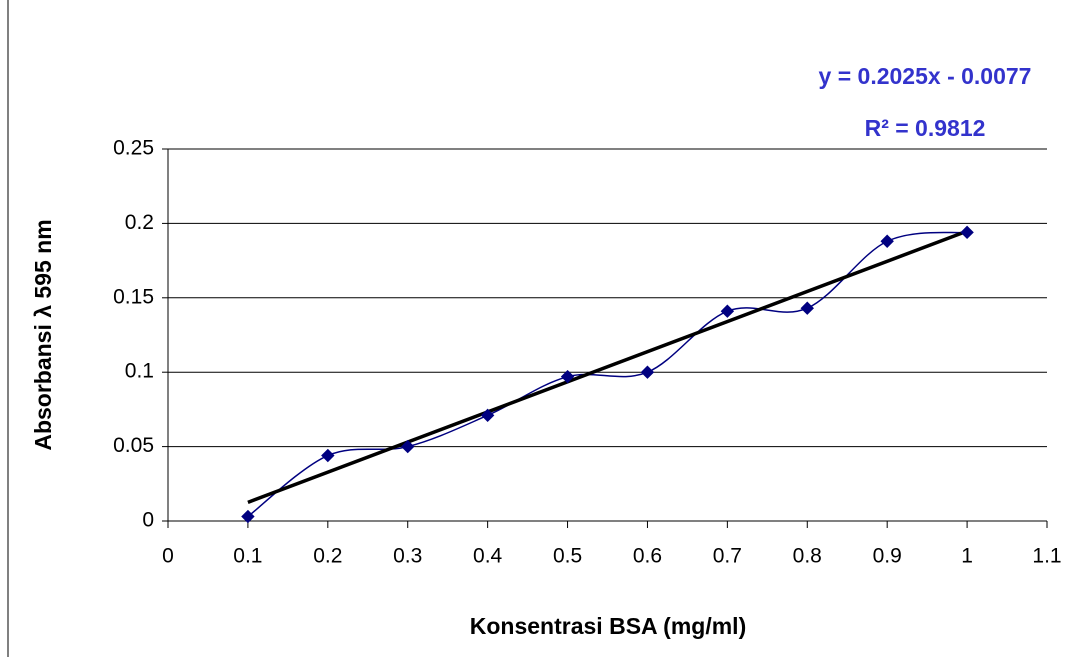 The height and width of the screenshot is (657, 1082). What do you see at coordinates (1046, 556) in the screenshot?
I see `x-tick-label: 1.1` at bounding box center [1046, 556].